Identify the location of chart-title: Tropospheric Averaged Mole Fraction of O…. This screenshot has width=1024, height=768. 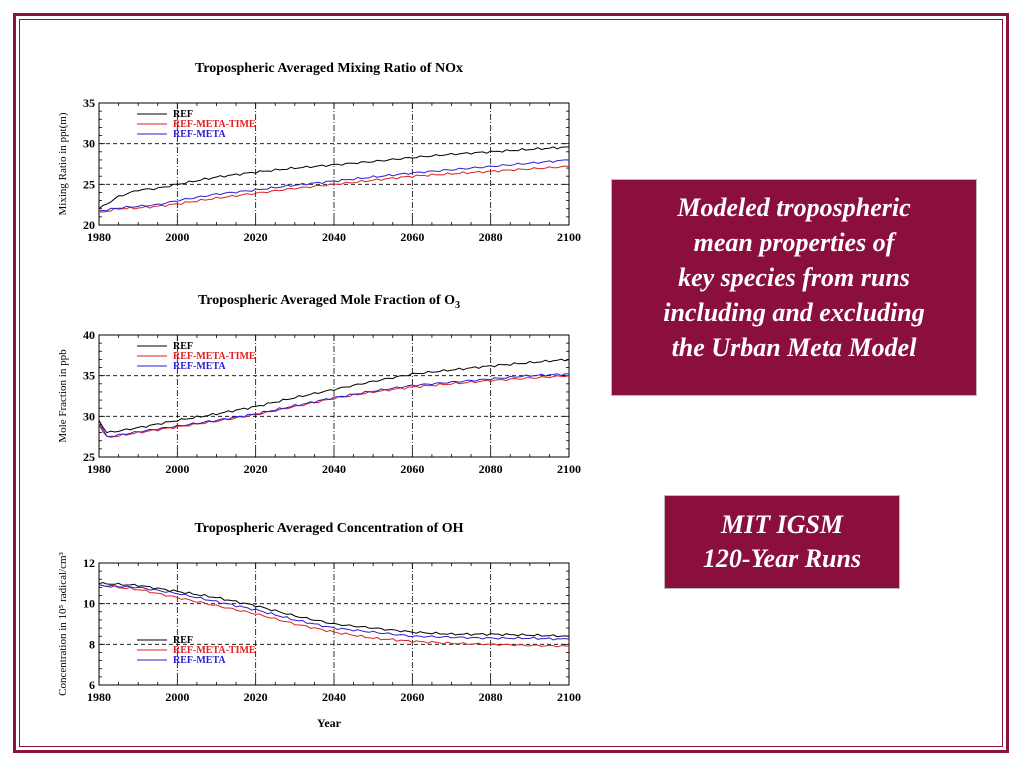
(329, 302).